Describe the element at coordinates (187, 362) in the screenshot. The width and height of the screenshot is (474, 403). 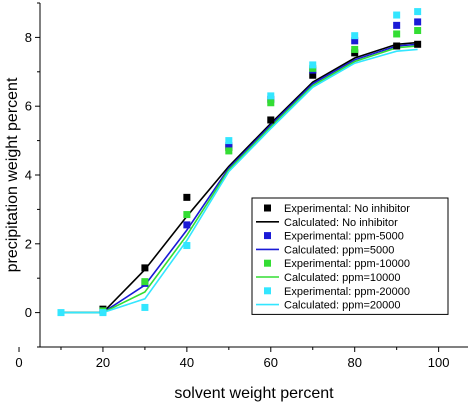
I see `x-tick-label: 40` at that location.